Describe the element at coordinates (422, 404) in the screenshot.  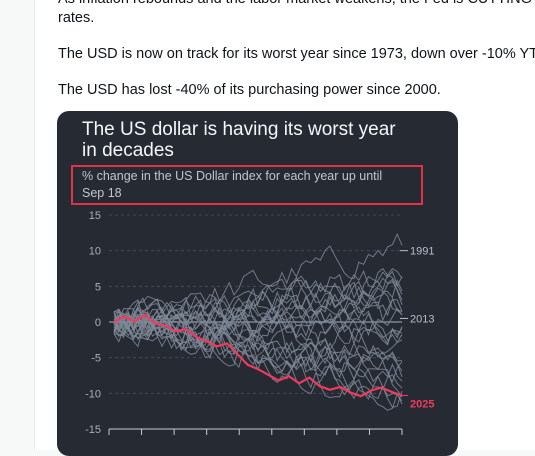
I see `series-label-2025: 2025` at that location.